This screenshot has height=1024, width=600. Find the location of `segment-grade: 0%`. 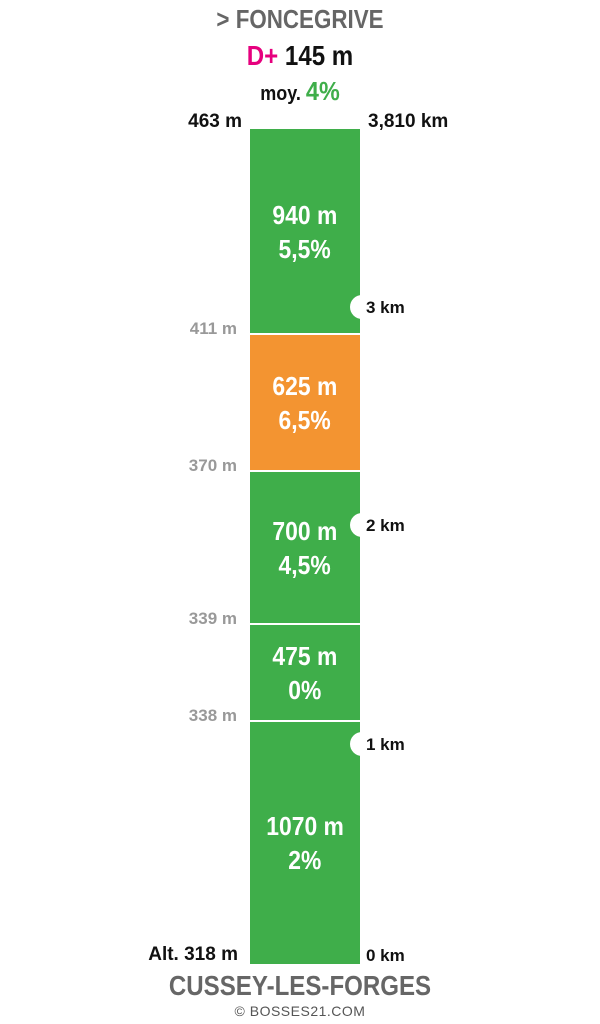

segment-grade: 0% is located at coordinates (305, 689).